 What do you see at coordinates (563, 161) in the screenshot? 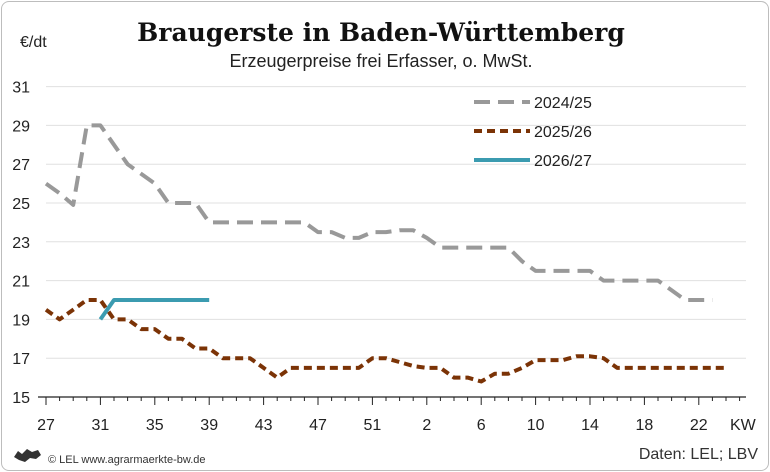
I see `legend-label: 2026/27` at bounding box center [563, 161].